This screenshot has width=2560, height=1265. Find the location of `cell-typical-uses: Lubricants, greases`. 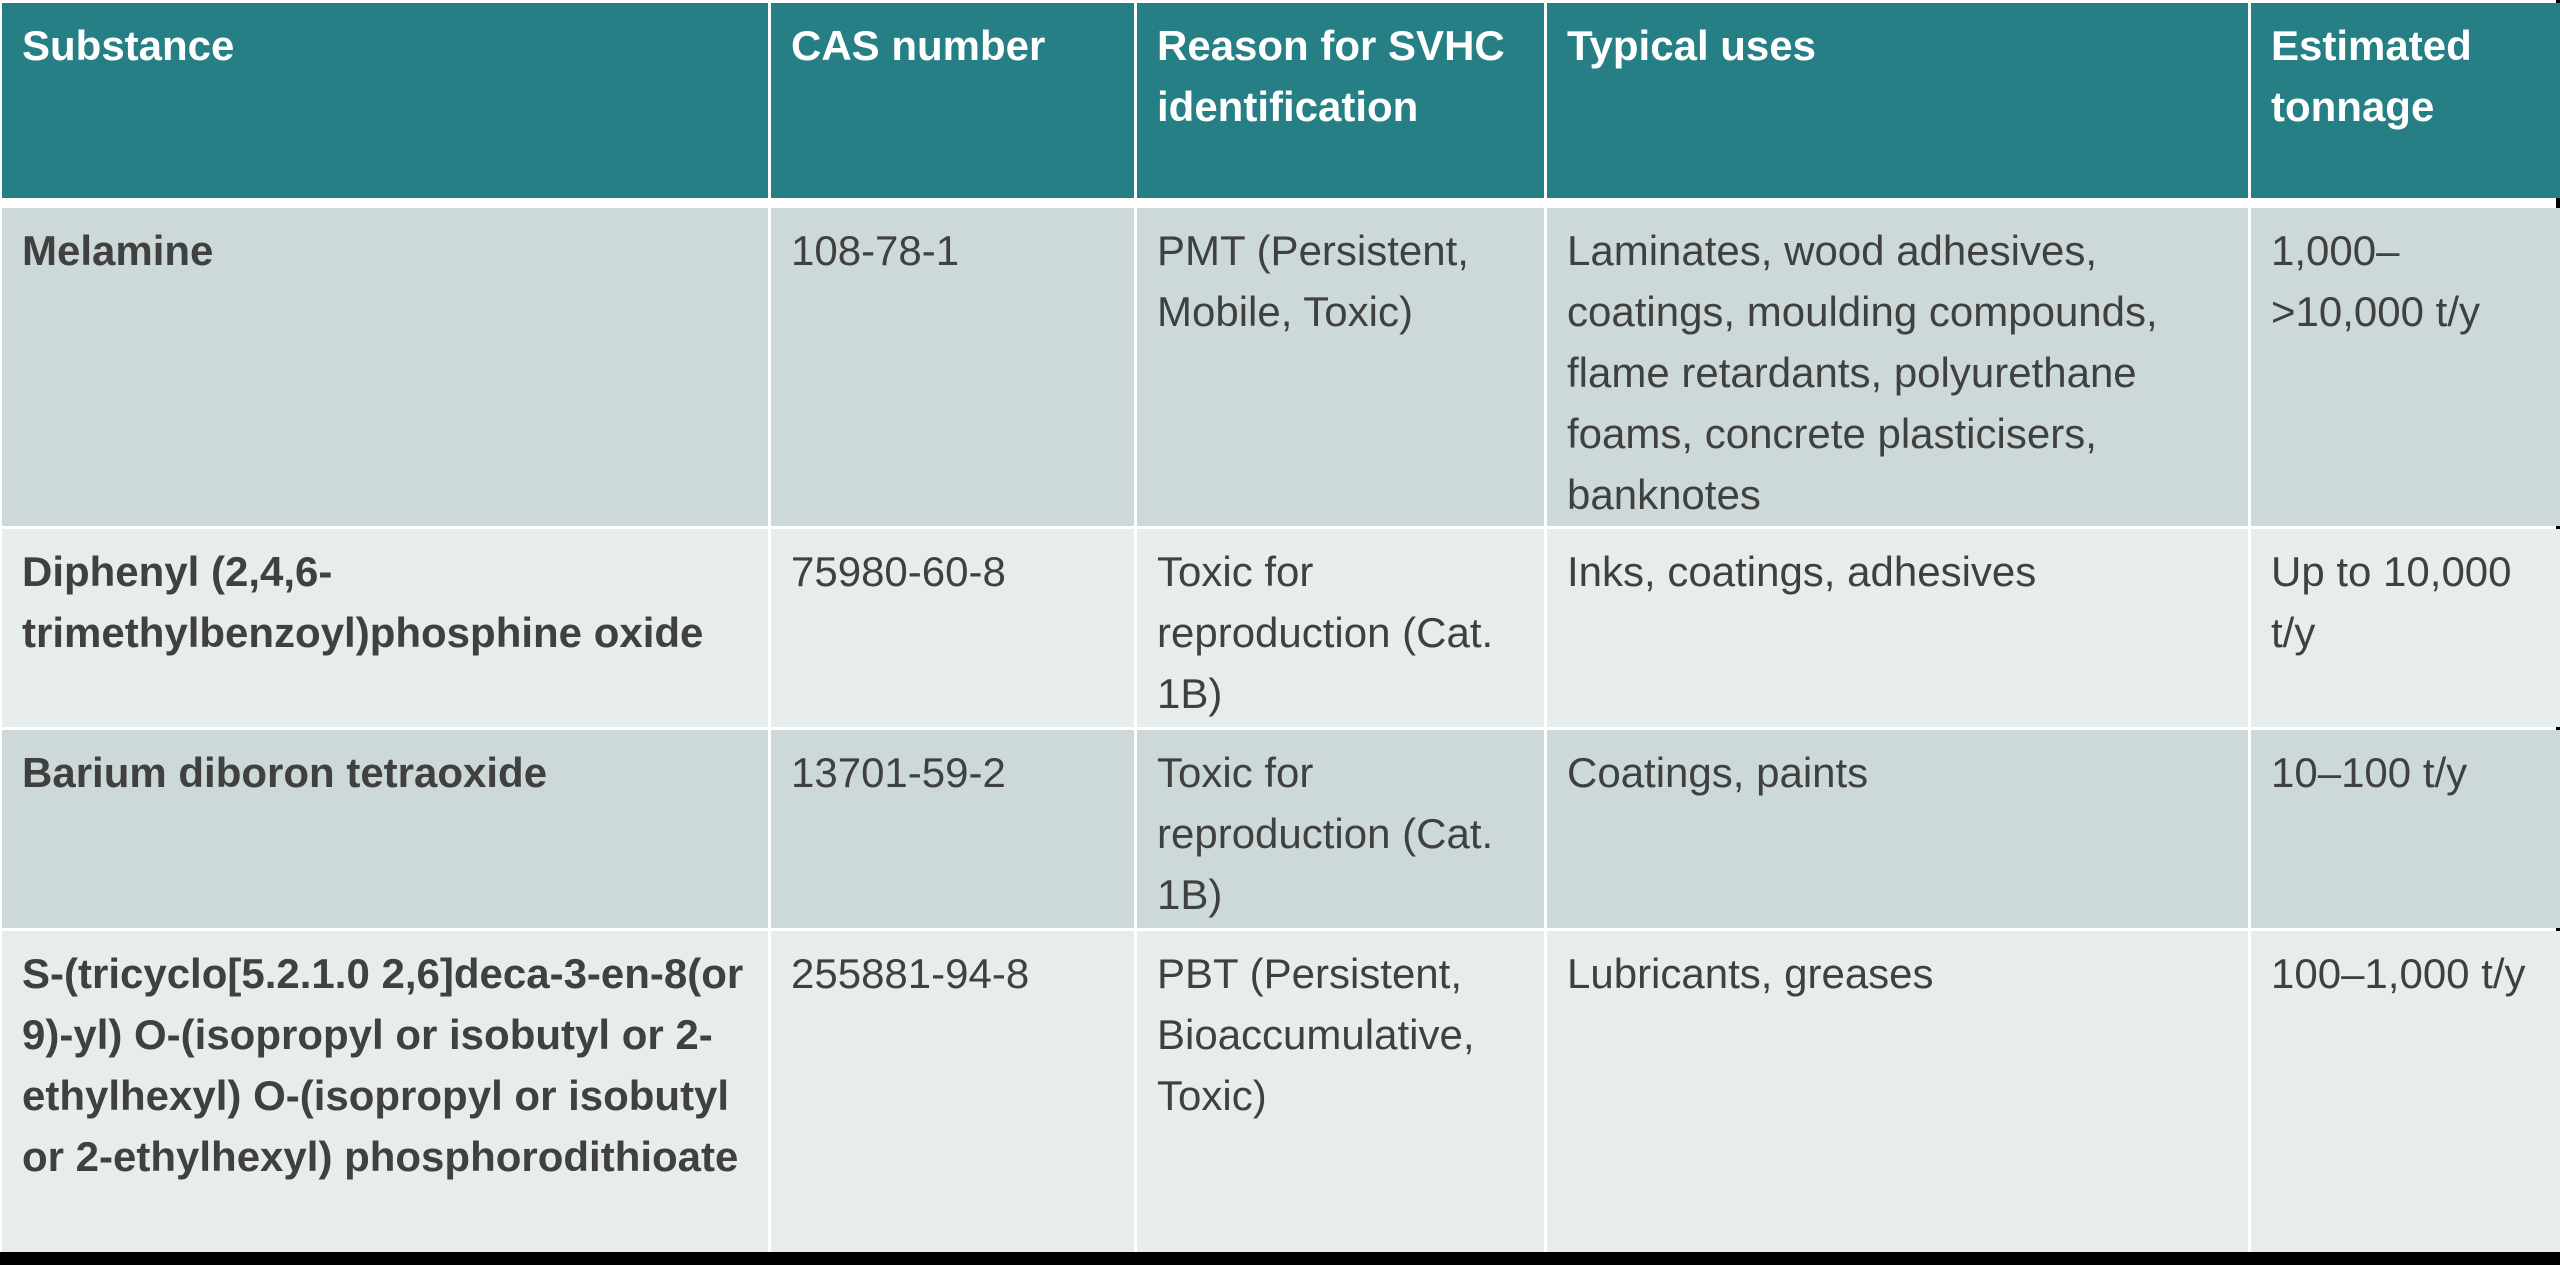

cell-typical-uses: Lubricants, greases is located at coordinates (1897, 1091).